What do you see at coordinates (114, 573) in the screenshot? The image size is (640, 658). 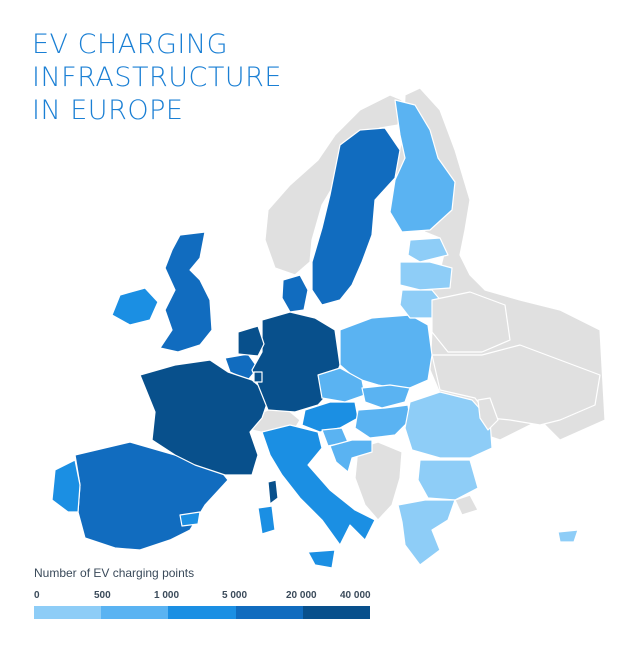 I see `legend-title: Number of EV charging points` at bounding box center [114, 573].